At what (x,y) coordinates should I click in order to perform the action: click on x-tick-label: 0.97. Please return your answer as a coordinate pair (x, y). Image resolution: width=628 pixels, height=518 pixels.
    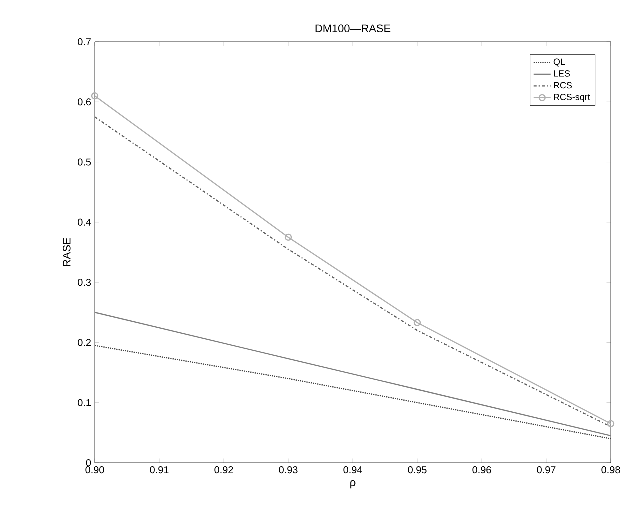
    Looking at the image, I should click on (546, 470).